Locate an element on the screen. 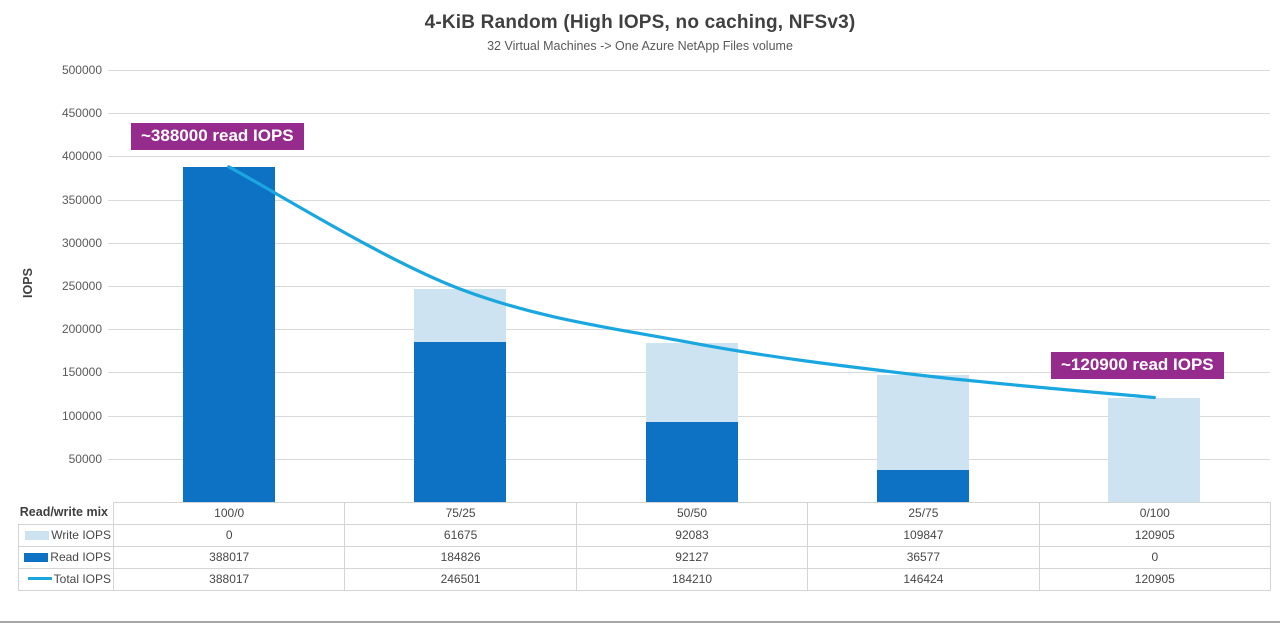  table-category-cell: 25/75 is located at coordinates (923, 513).